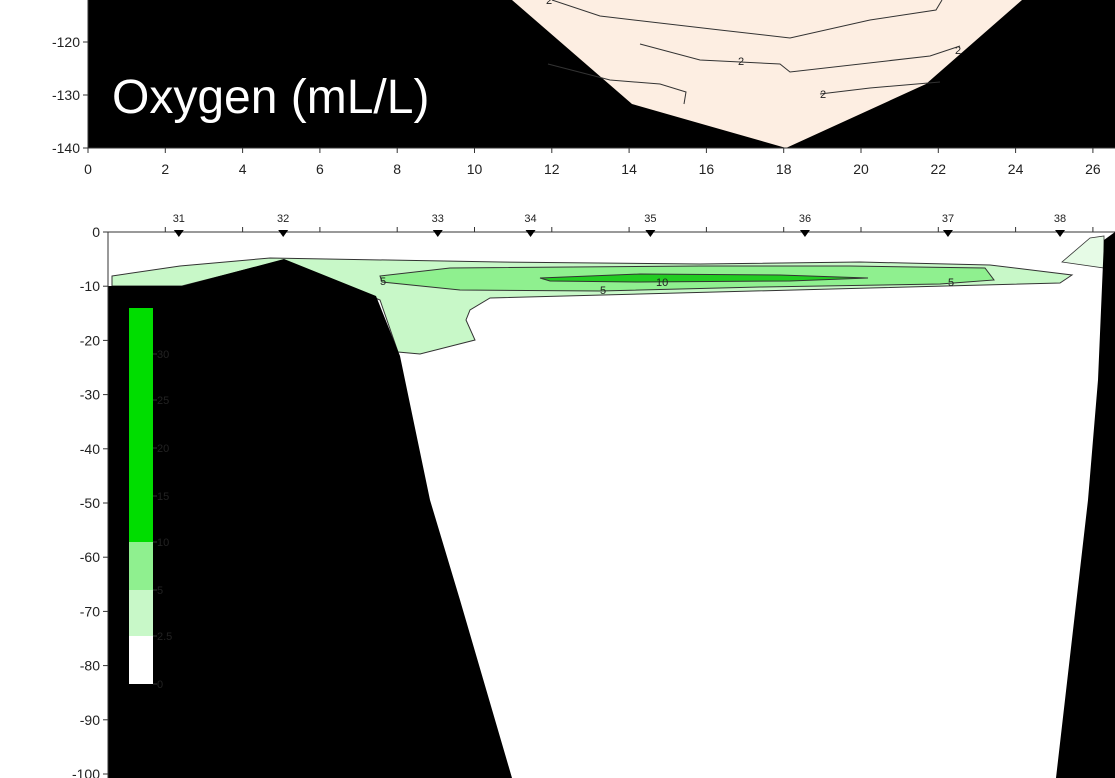  What do you see at coordinates (165, 169) in the screenshot?
I see `x-tick-label: 2` at bounding box center [165, 169].